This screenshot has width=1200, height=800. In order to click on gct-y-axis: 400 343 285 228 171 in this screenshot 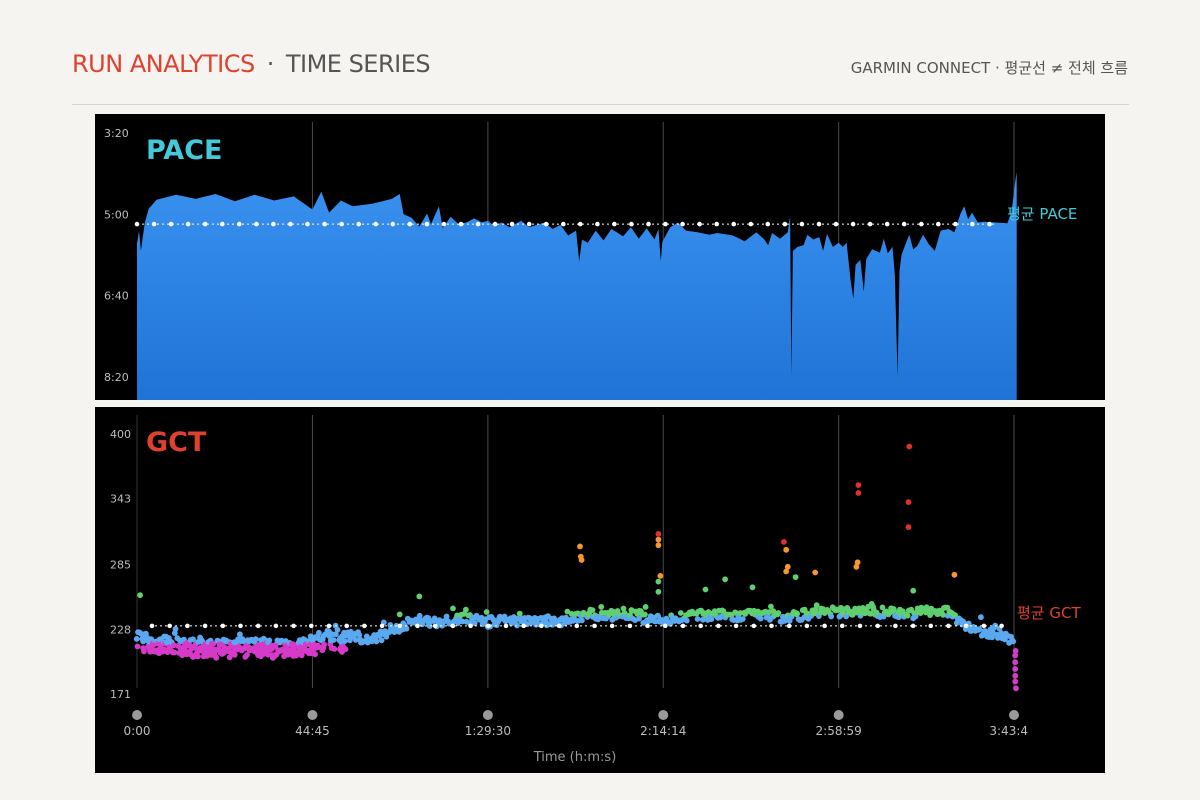, I will do `click(120, 564)`.